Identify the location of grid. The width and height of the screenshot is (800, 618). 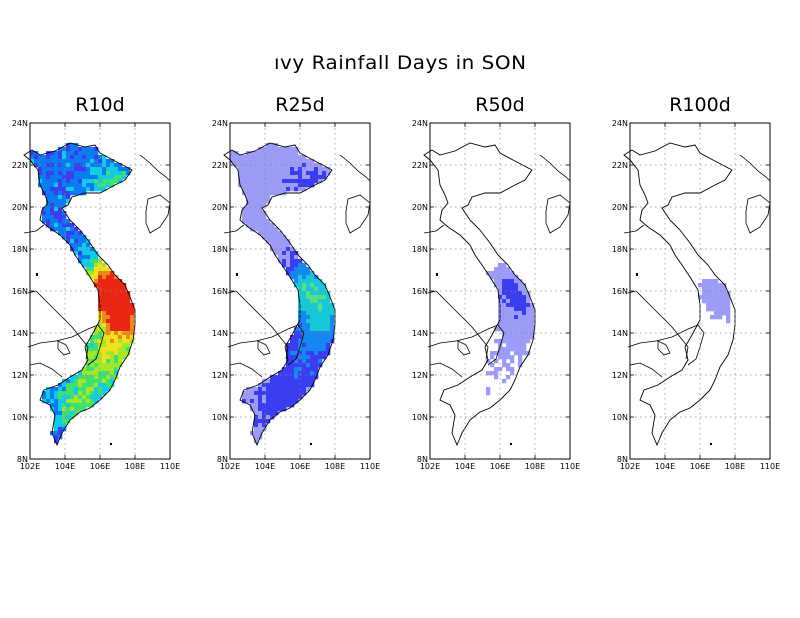
(500, 291).